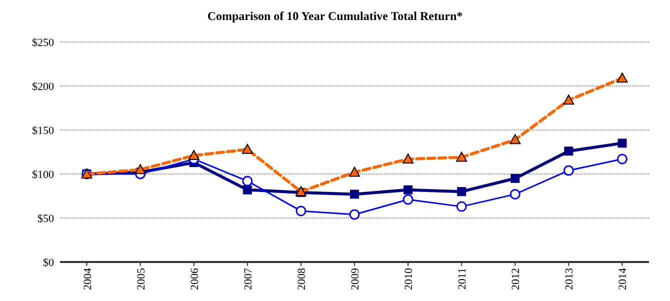 The width and height of the screenshot is (670, 301). I want to click on x-tick-label: 2008, so click(302, 279).